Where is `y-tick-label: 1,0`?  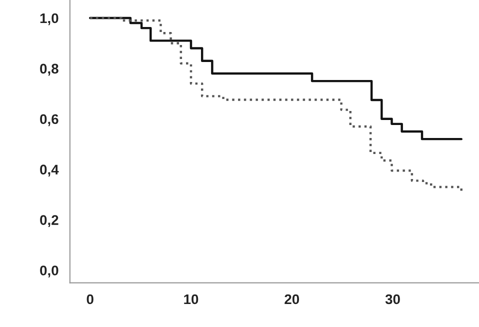
y-tick-label: 1,0 is located at coordinates (49, 19).